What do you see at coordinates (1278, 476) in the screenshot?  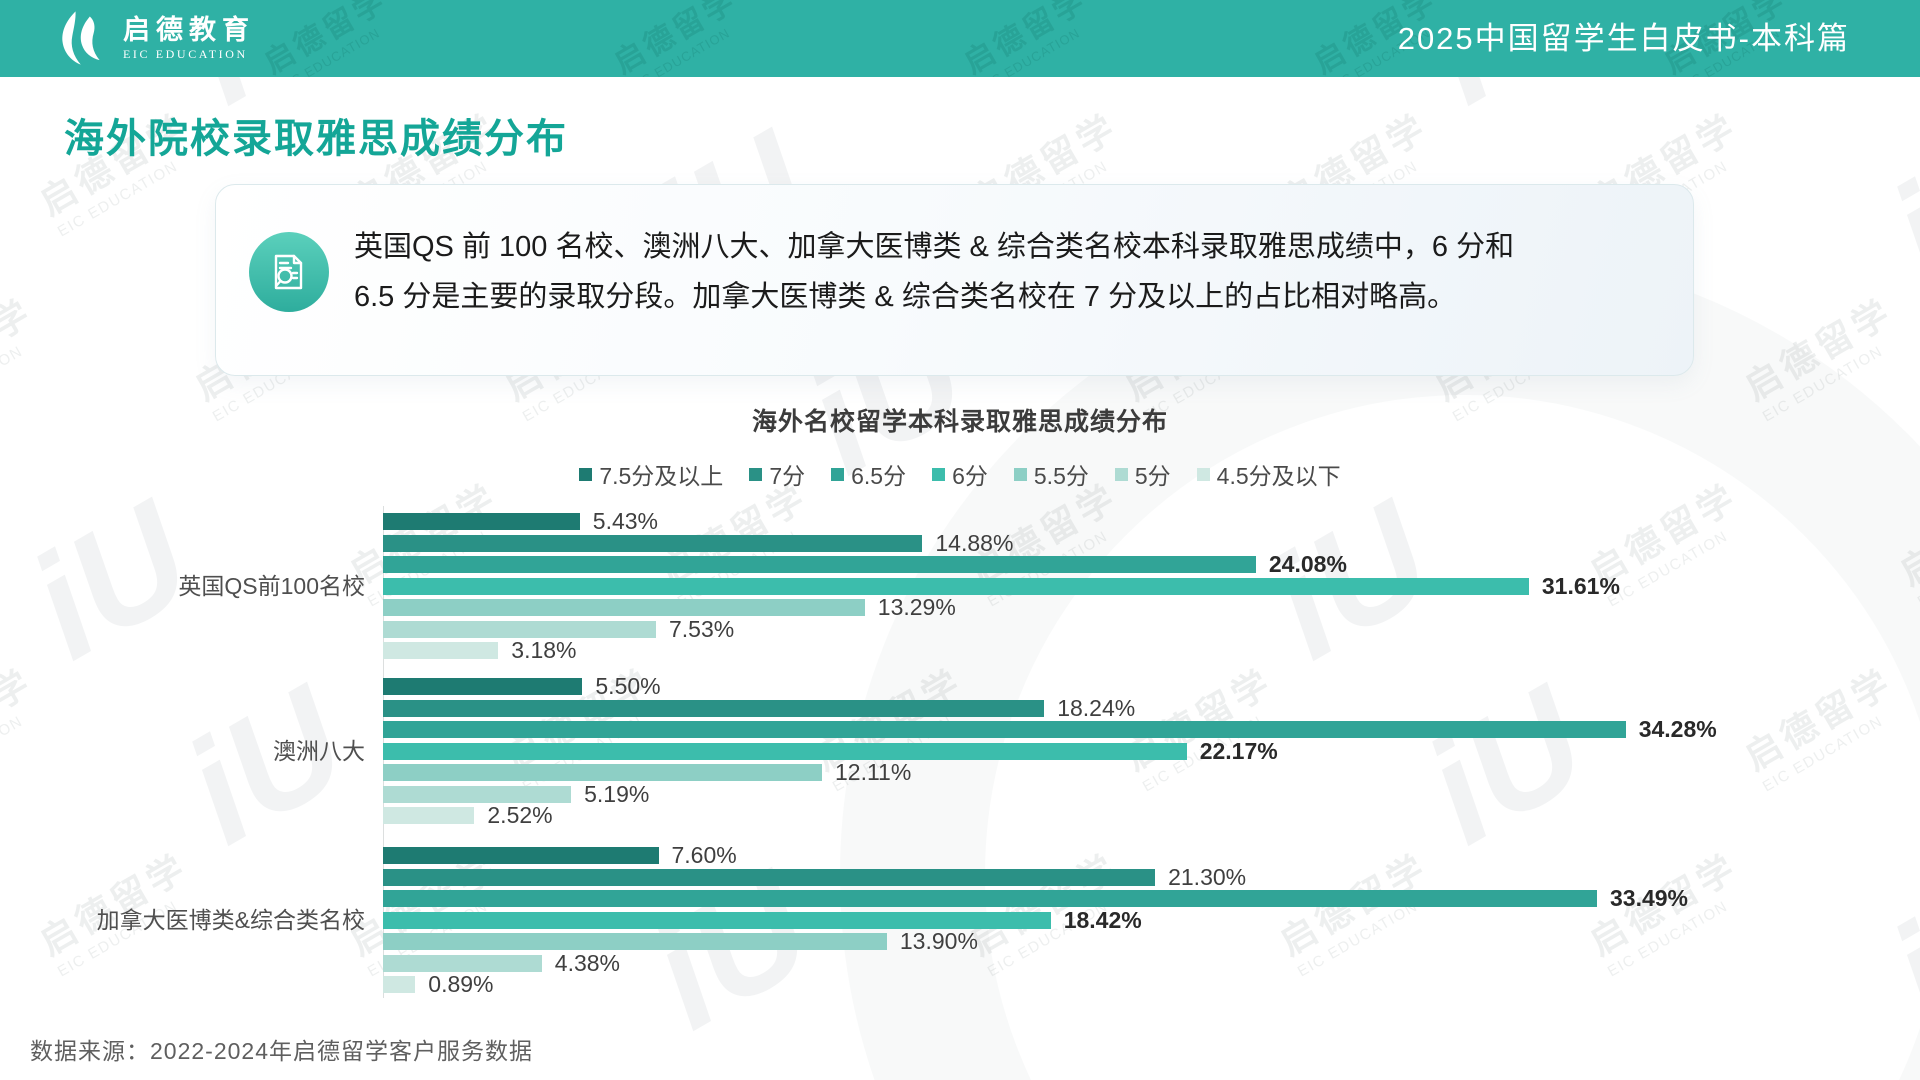 I see `legend-label: 4.5分及以下` at bounding box center [1278, 476].